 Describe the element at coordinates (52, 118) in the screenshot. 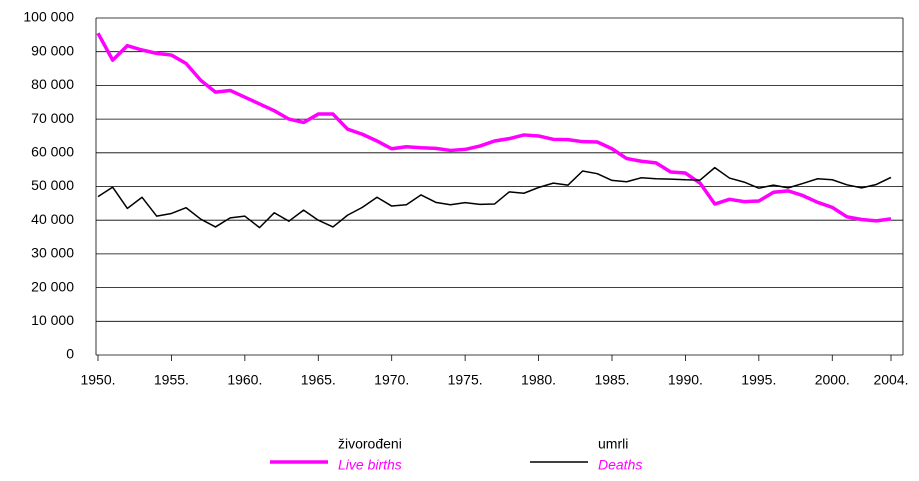

I see `y-tick-label: 70 000` at that location.